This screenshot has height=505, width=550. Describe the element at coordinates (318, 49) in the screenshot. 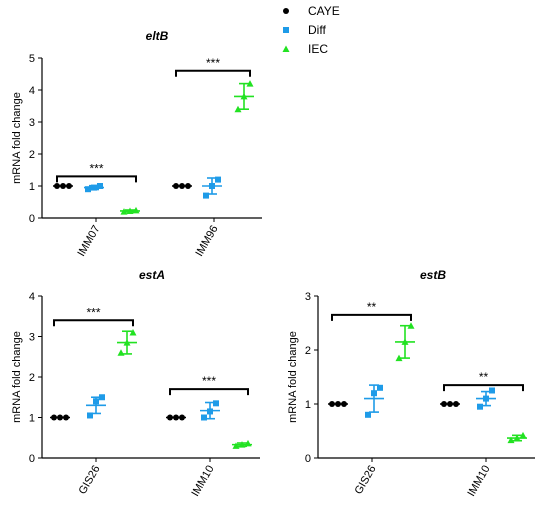

I see `legend-label-iec: IEC` at that location.